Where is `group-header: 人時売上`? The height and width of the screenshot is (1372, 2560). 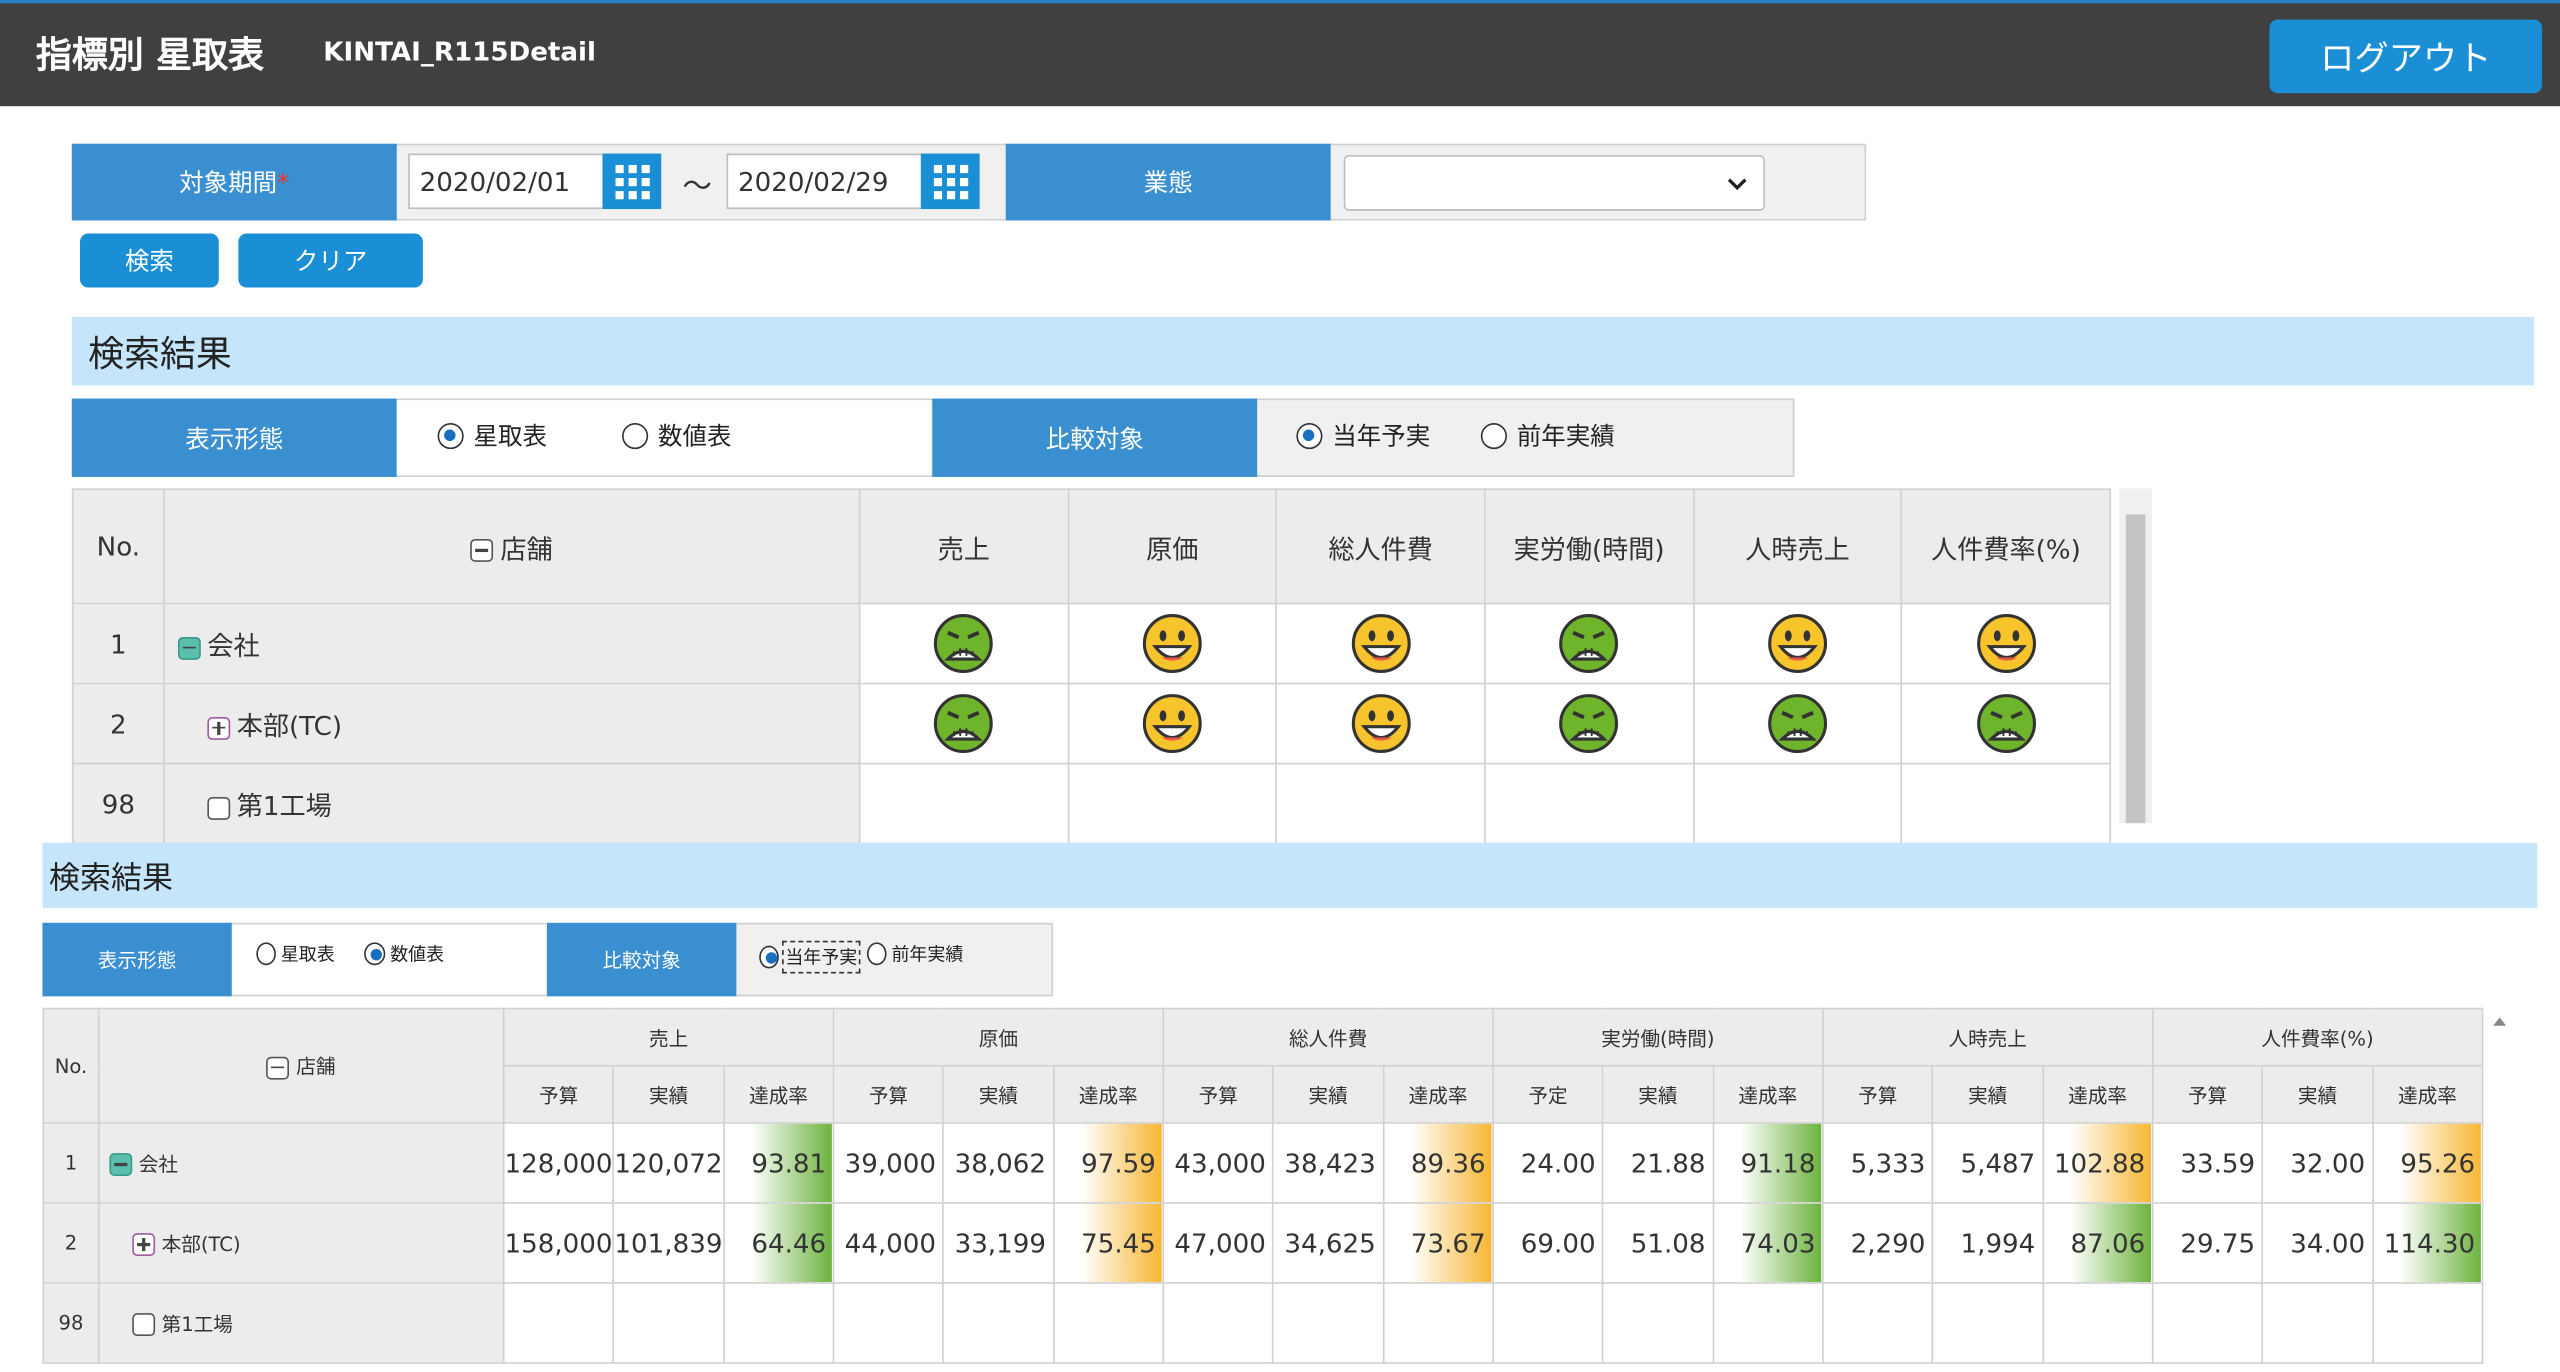
group-header: 人時売上 is located at coordinates (1987, 1037).